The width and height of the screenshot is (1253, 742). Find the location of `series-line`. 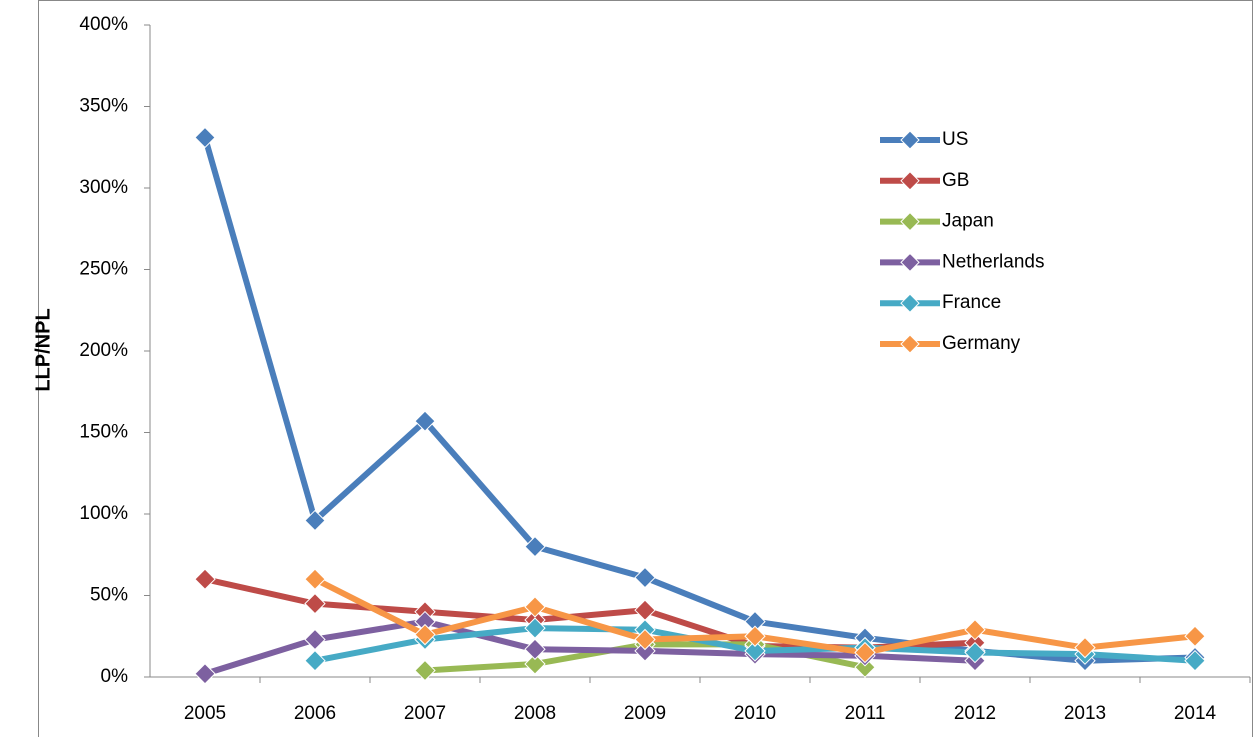

series-line is located at coordinates (590, 647).